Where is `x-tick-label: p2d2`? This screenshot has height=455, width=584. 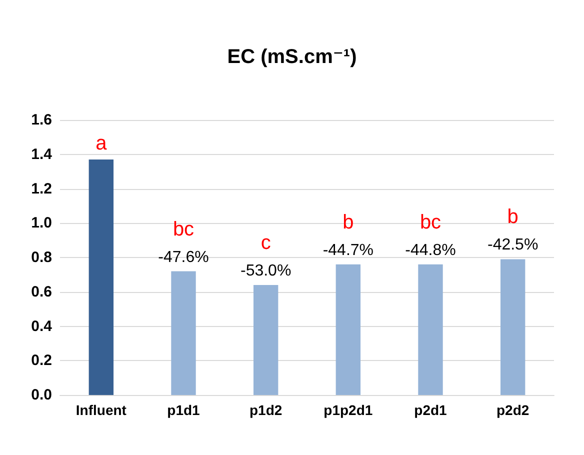 x-tick-label: p2d2 is located at coordinates (513, 410).